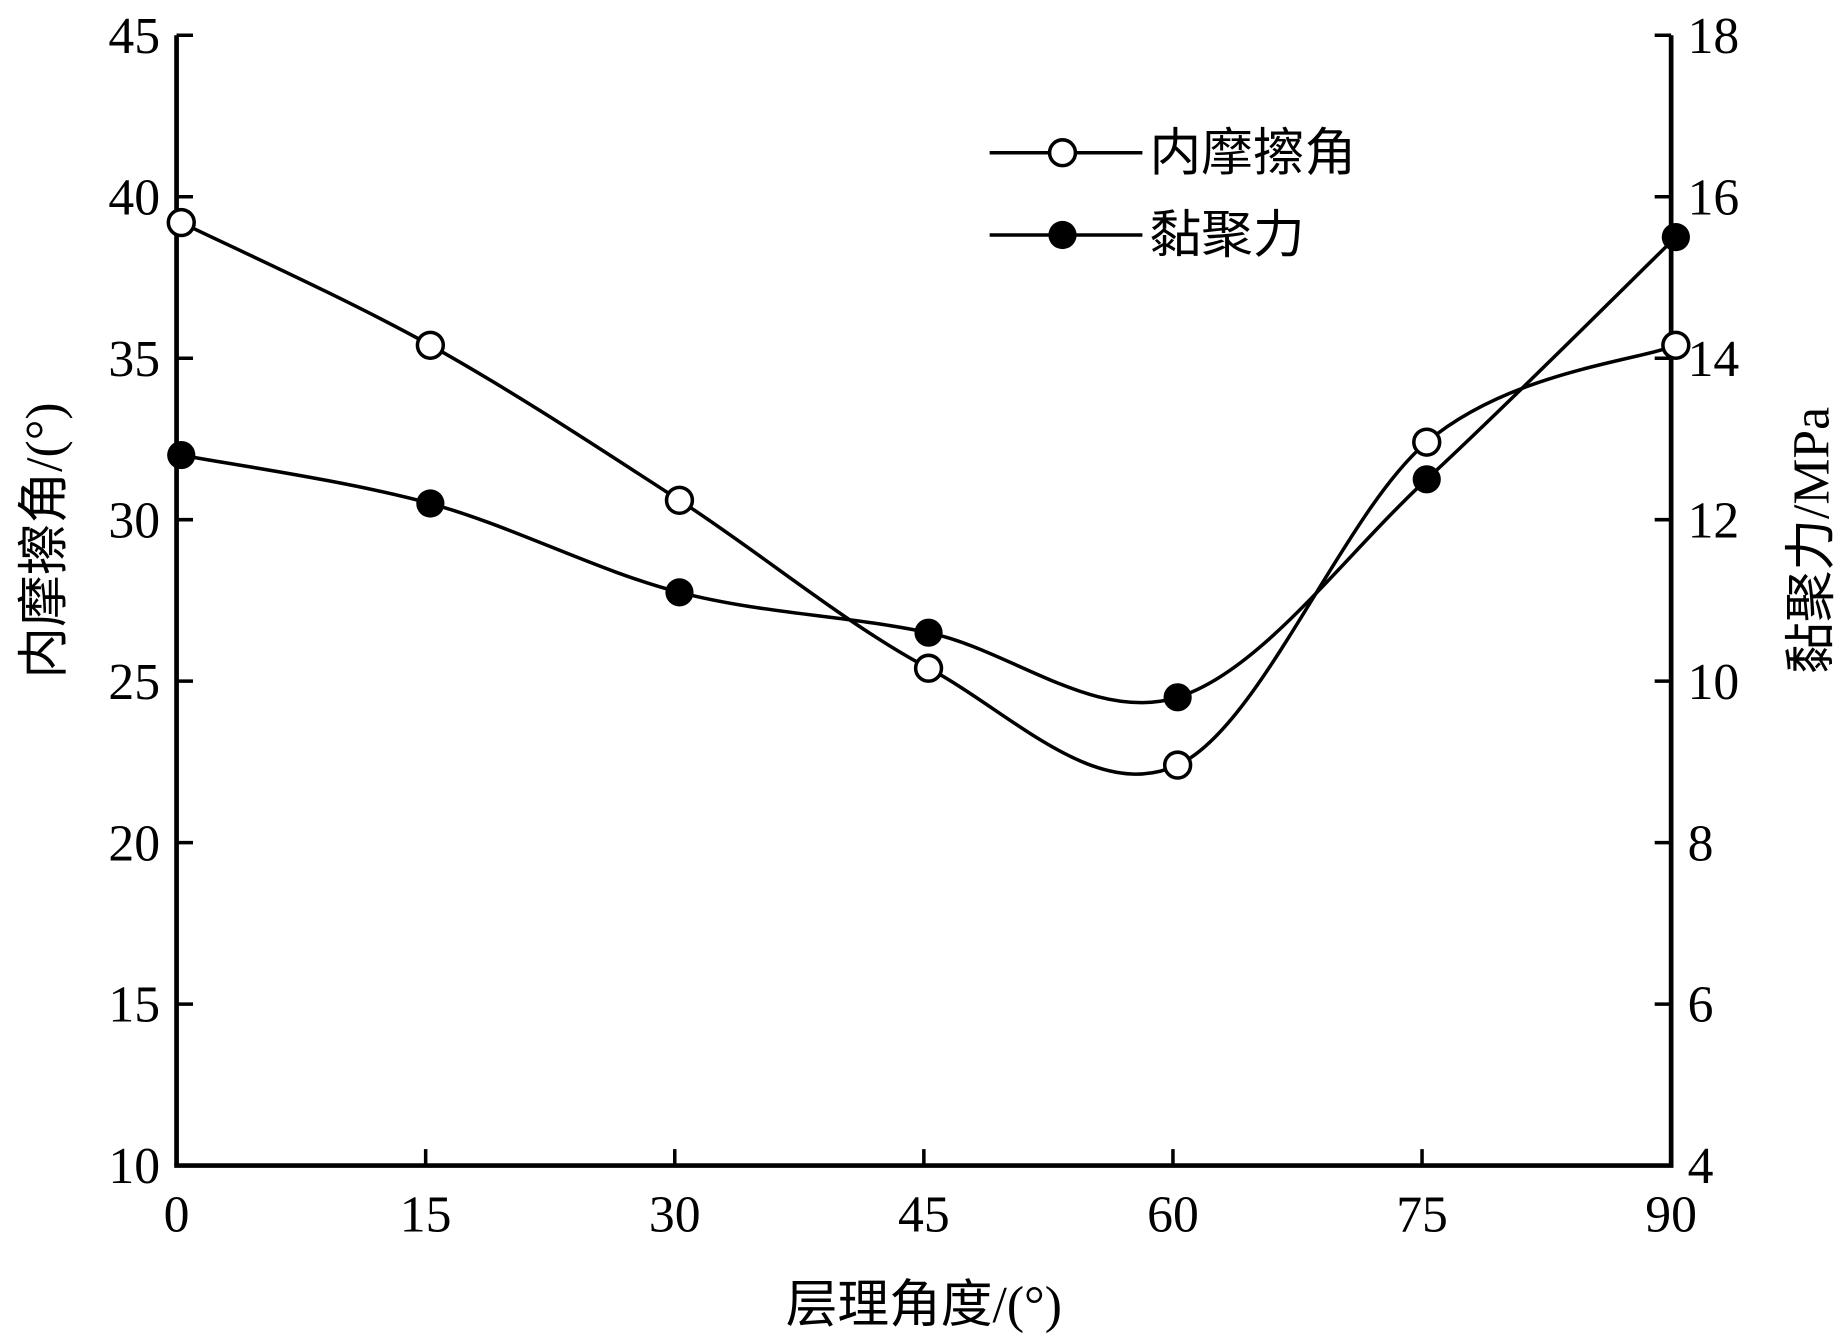 This screenshot has height=1343, width=1843. Describe the element at coordinates (924, 1305) in the screenshot. I see `x-axis-label: 层理角度/(°)` at that location.